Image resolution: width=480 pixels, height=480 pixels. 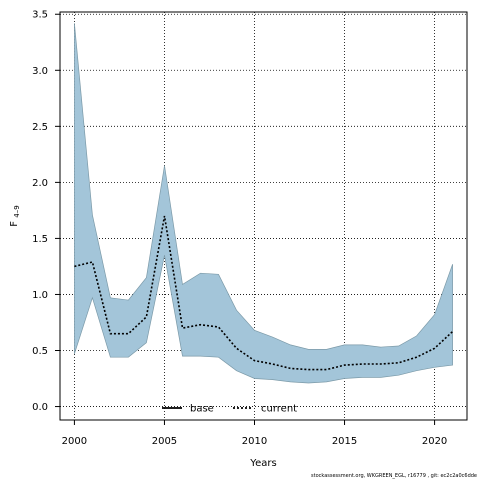 I want to click on x-tick-label: 2005, so click(x=164, y=441).